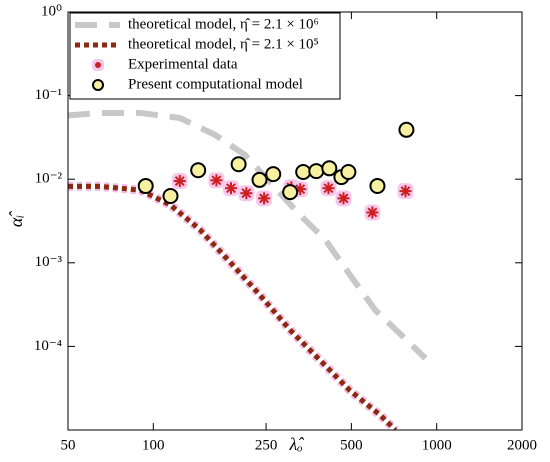 The image size is (550, 462). Describe the element at coordinates (266, 445) in the screenshot. I see `x-tick-label: 250` at that location.